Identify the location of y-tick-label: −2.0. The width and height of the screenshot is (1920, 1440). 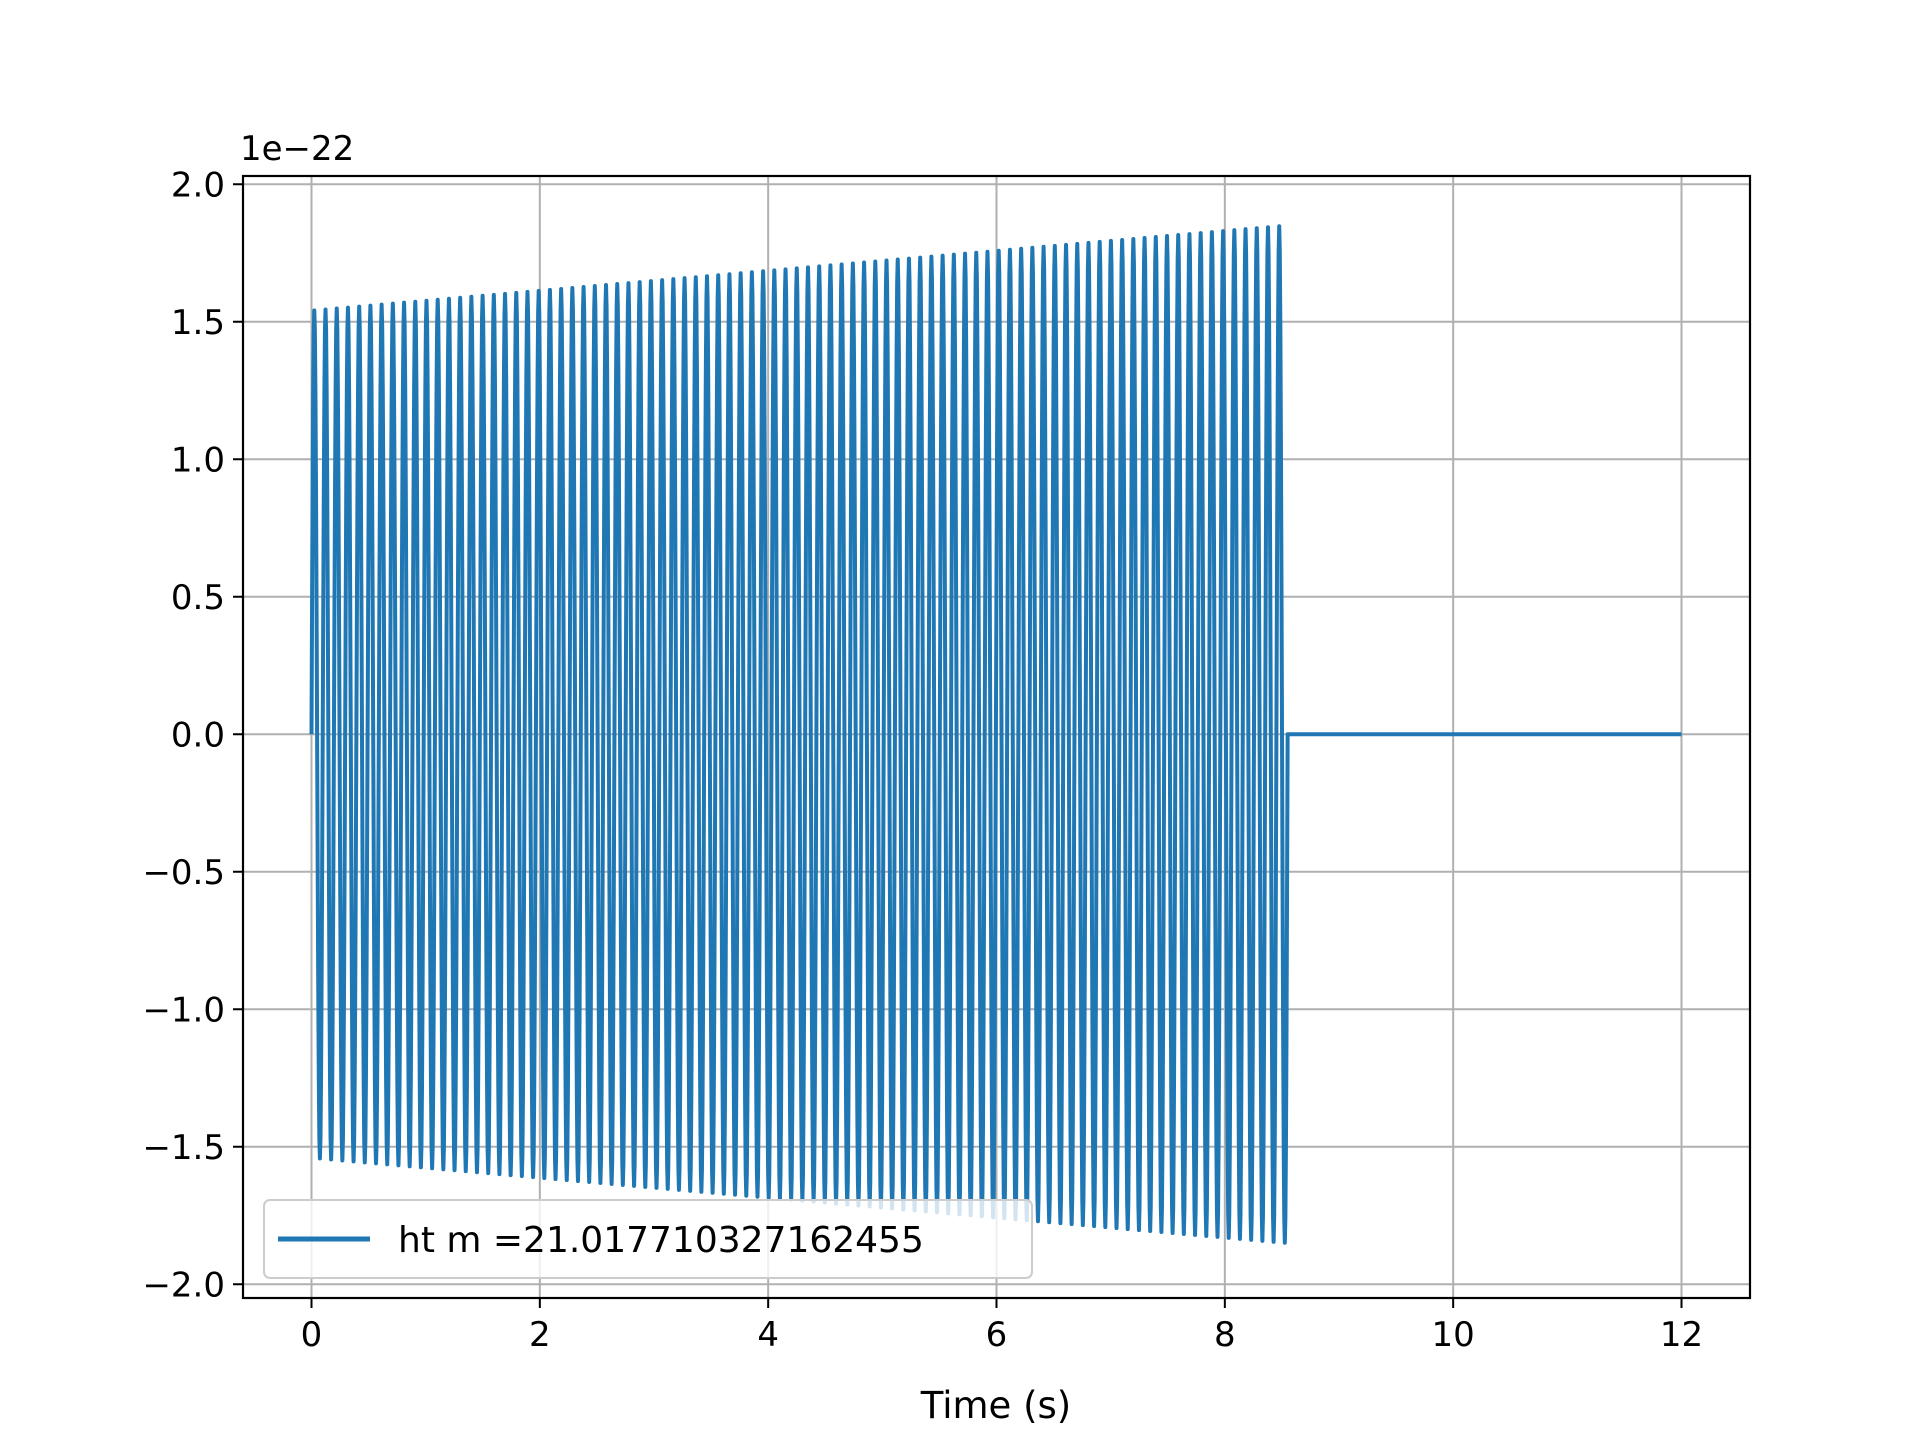
(183, 1285).